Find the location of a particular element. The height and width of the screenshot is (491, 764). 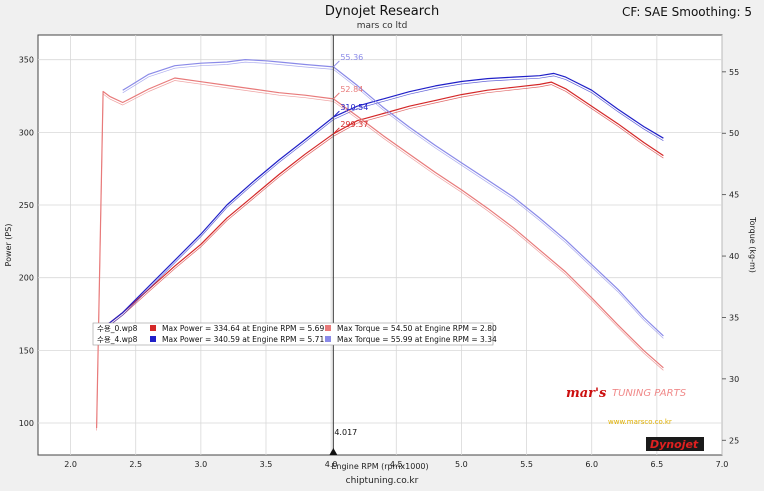

legend-swatch-run1-power is located at coordinates (153, 328).